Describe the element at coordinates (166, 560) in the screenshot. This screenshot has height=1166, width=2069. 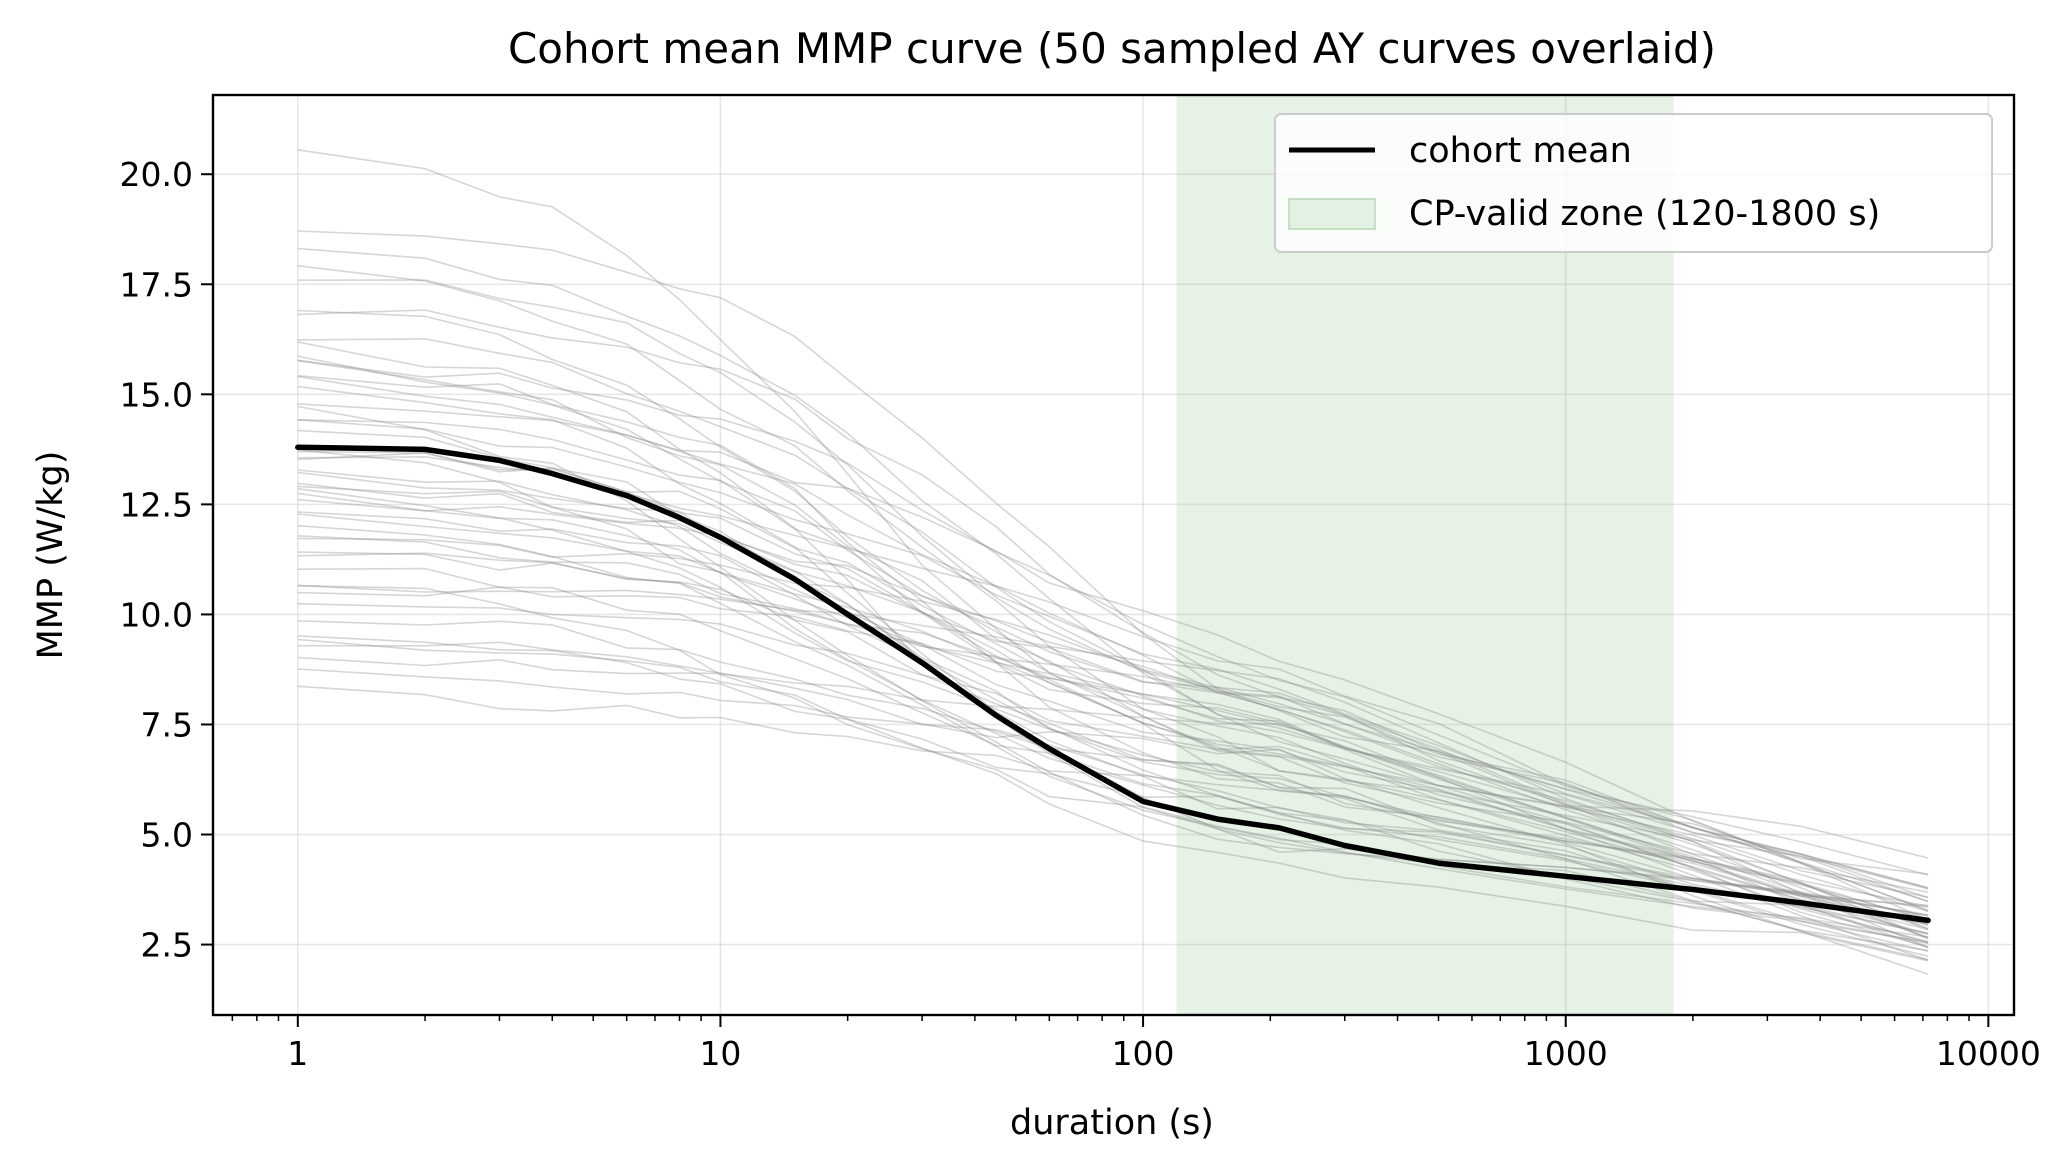
I see `y-axis: 2.5 5.0 7.5 10.0 12.5 15.0 17.5 20.0` at that location.